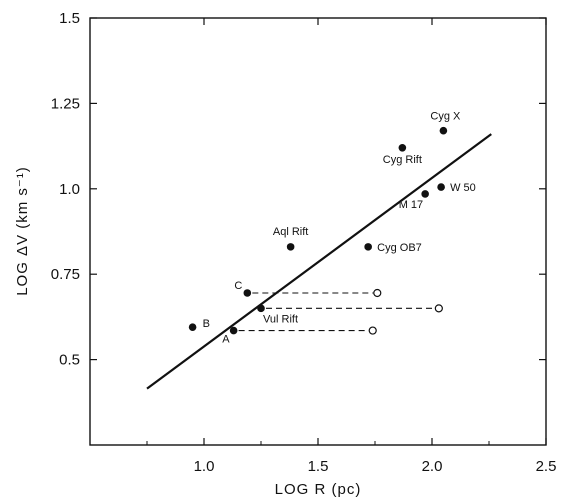 The height and width of the screenshot is (504, 570). What do you see at coordinates (261, 308) in the screenshot?
I see `point-vul-rift` at bounding box center [261, 308].